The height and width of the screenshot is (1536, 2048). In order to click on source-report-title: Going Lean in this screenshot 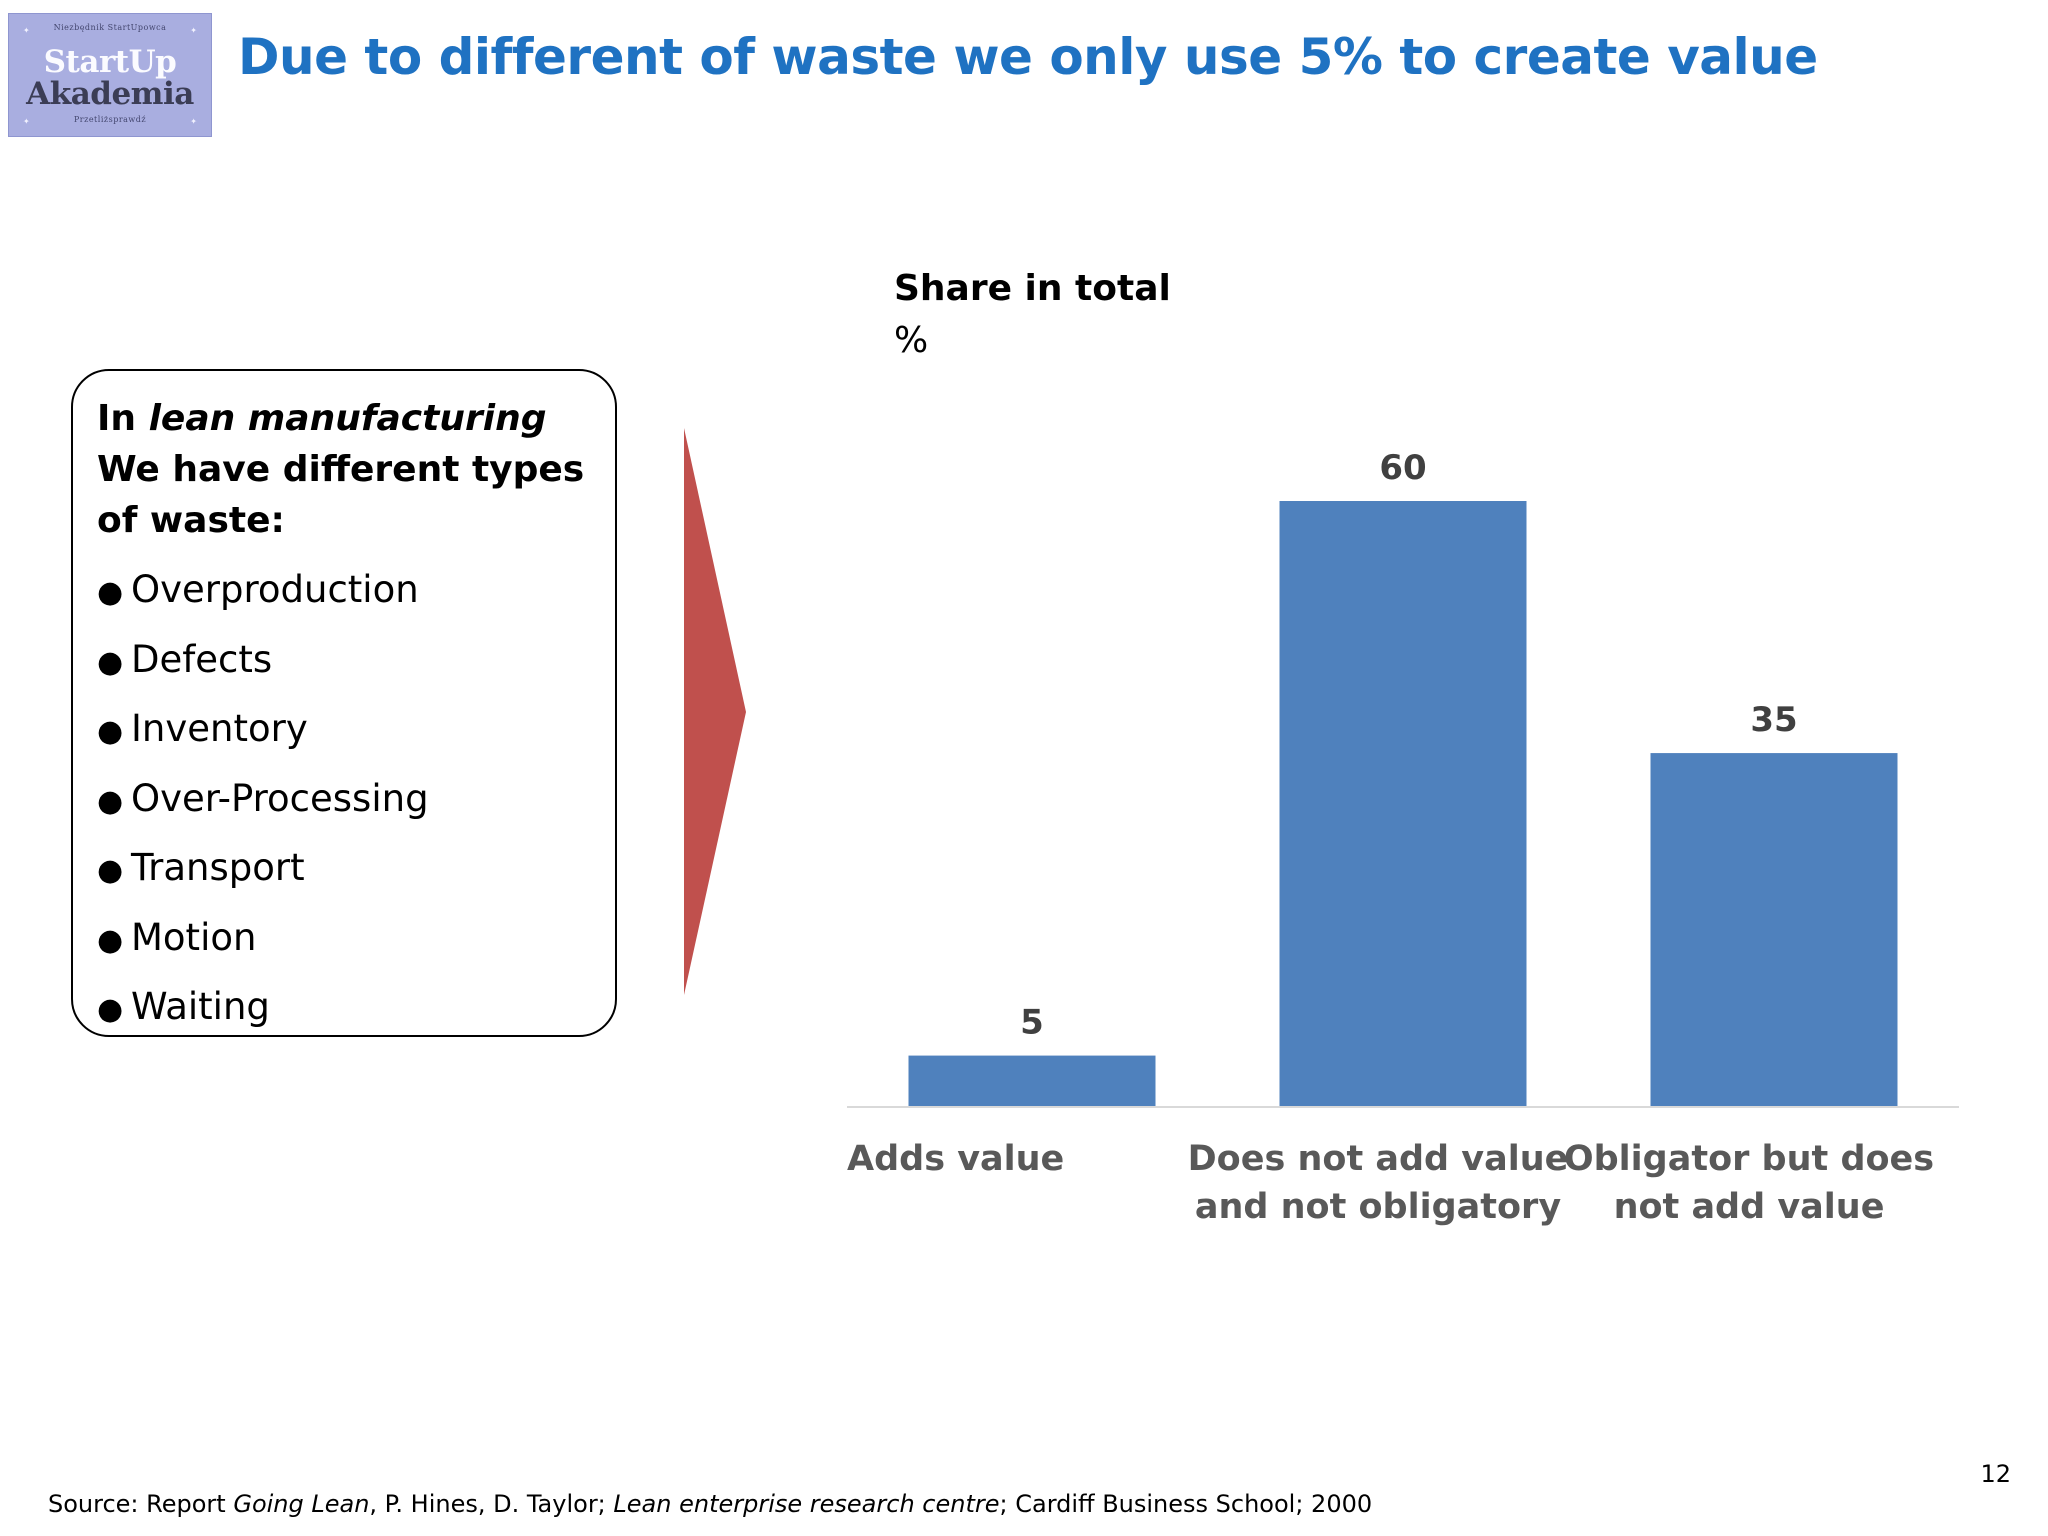, I will do `click(301, 1504)`.